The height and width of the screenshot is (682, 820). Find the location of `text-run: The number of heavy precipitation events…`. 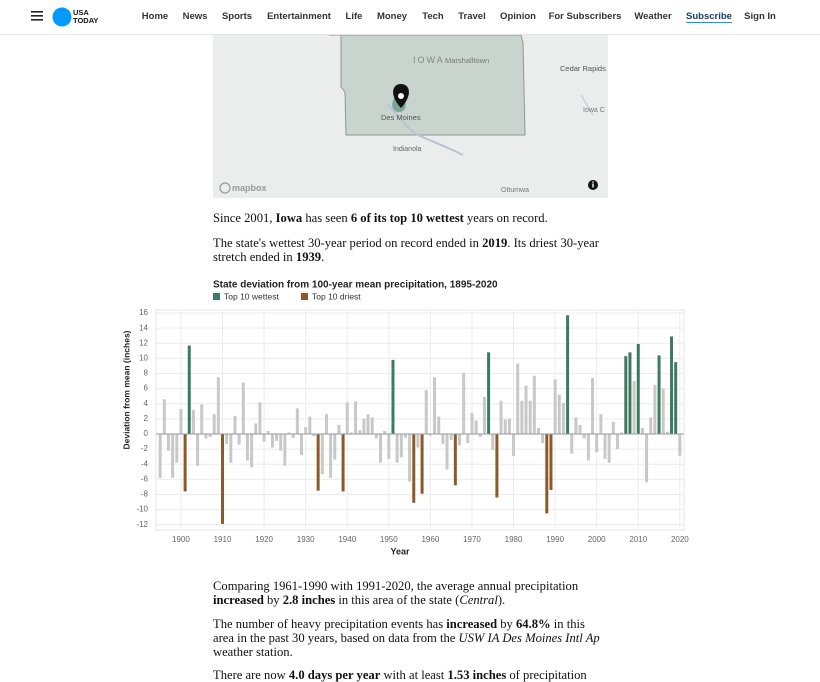

text-run: The number of heavy precipitation events… is located at coordinates (330, 624).